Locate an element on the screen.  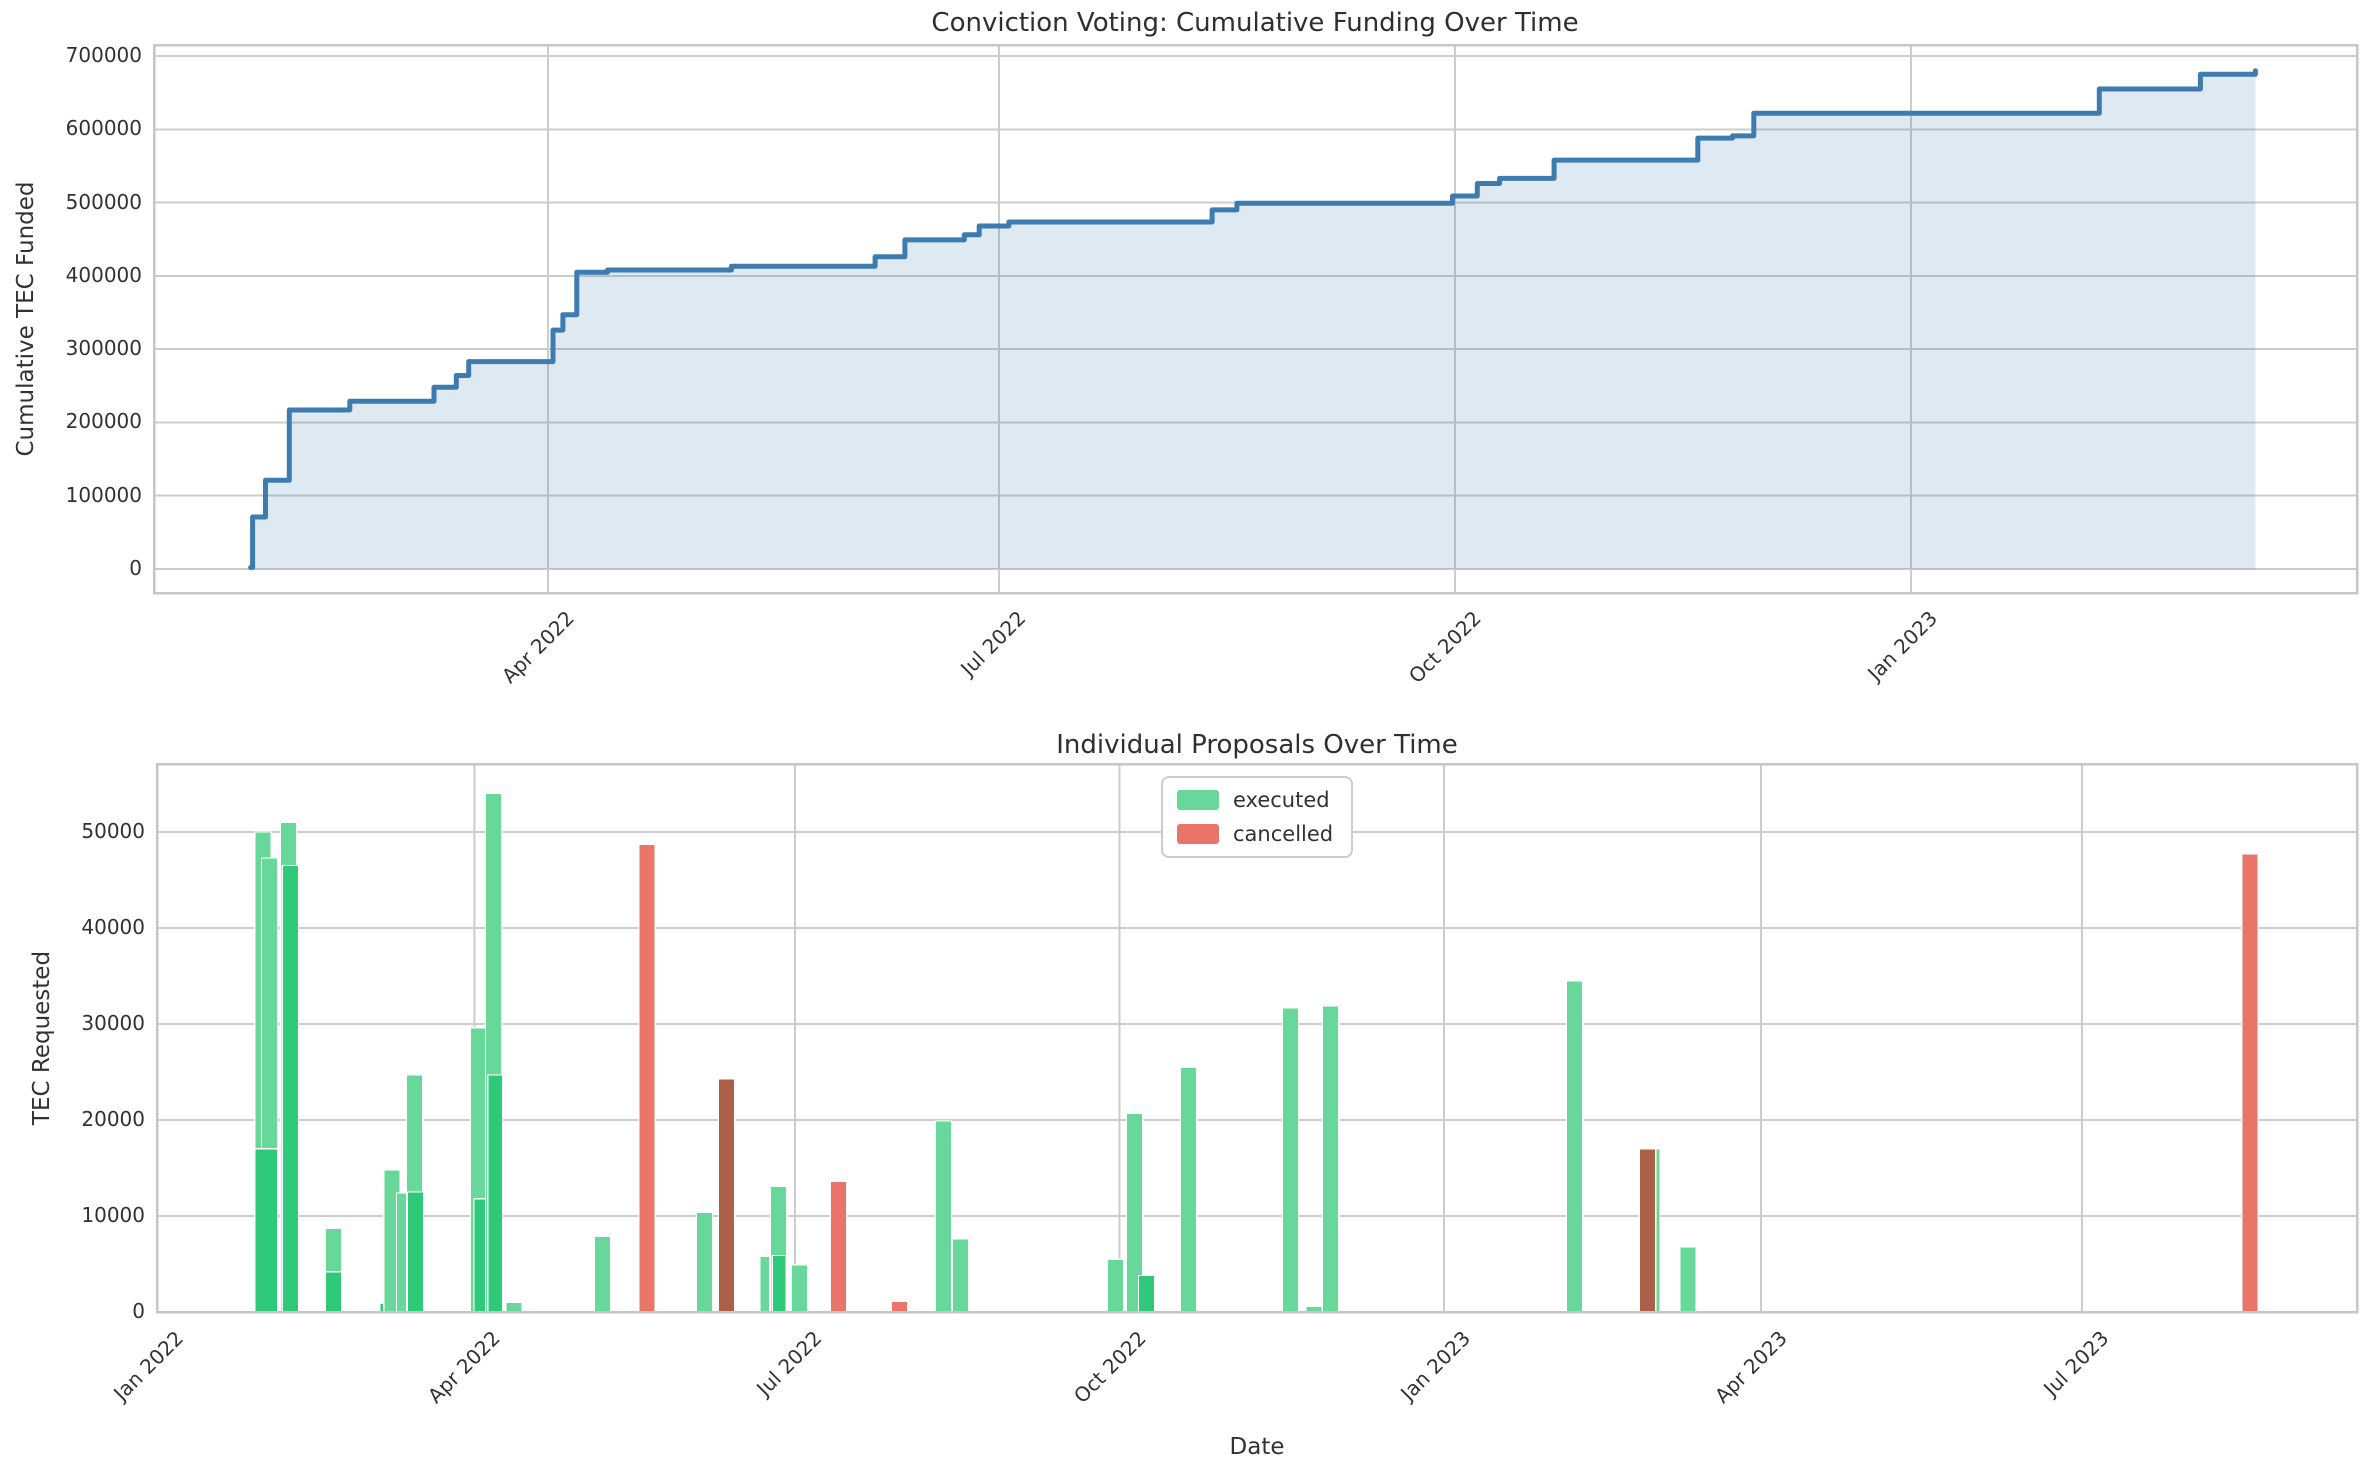
legend-item-cancelled: cancelled is located at coordinates (1257, 834).